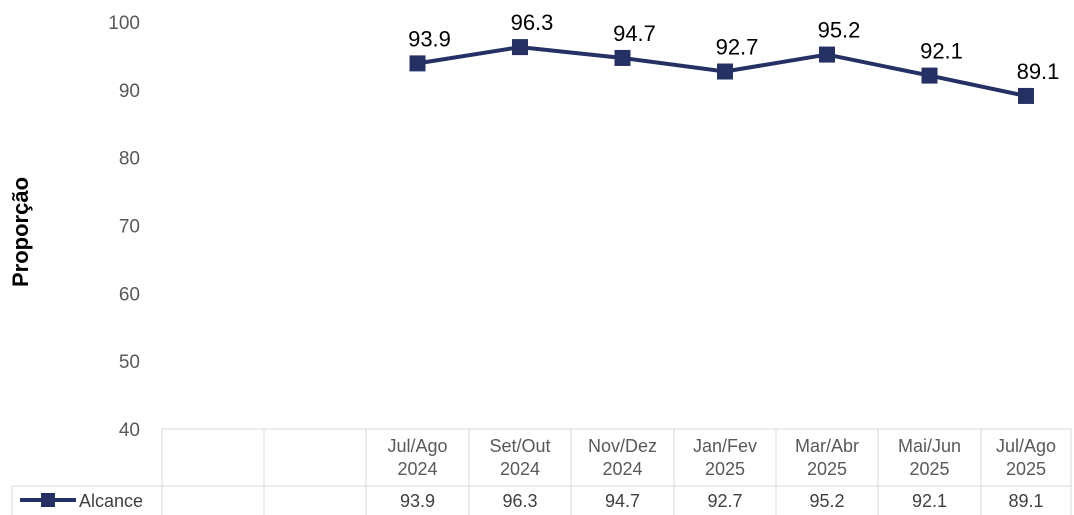 The width and height of the screenshot is (1074, 515). I want to click on y-axis-label: Proporção, so click(20, 232).